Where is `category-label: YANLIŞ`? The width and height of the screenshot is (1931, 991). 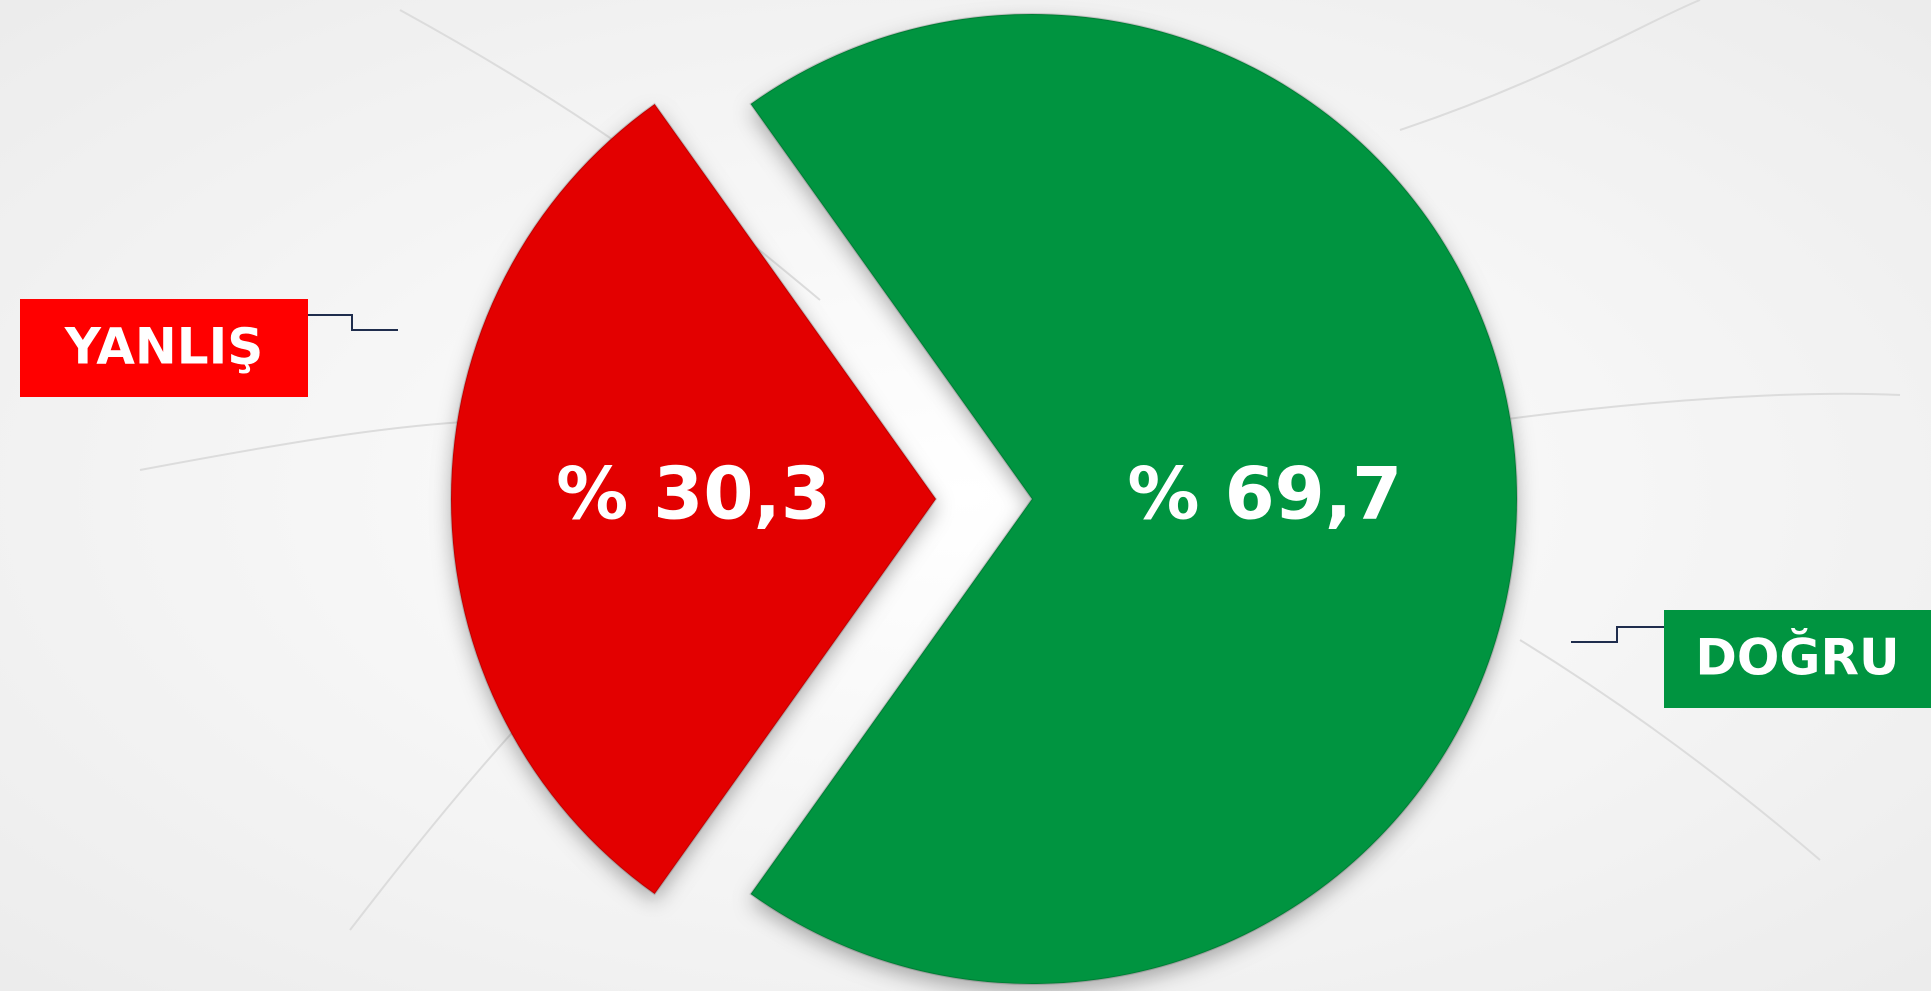 category-label: YANLIŞ is located at coordinates (163, 347).